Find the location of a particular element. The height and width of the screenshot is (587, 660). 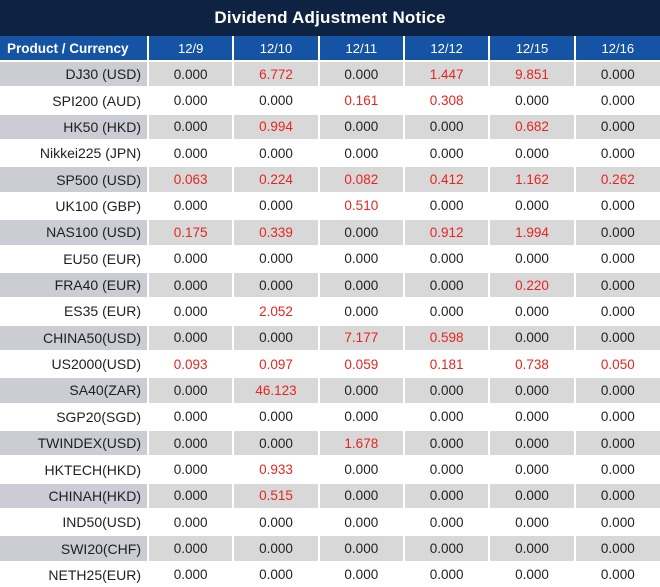

table-row: HK50 (HKD) 0.000 0.994 0.000 0.000 0.682 0.000 is located at coordinates (330, 127).